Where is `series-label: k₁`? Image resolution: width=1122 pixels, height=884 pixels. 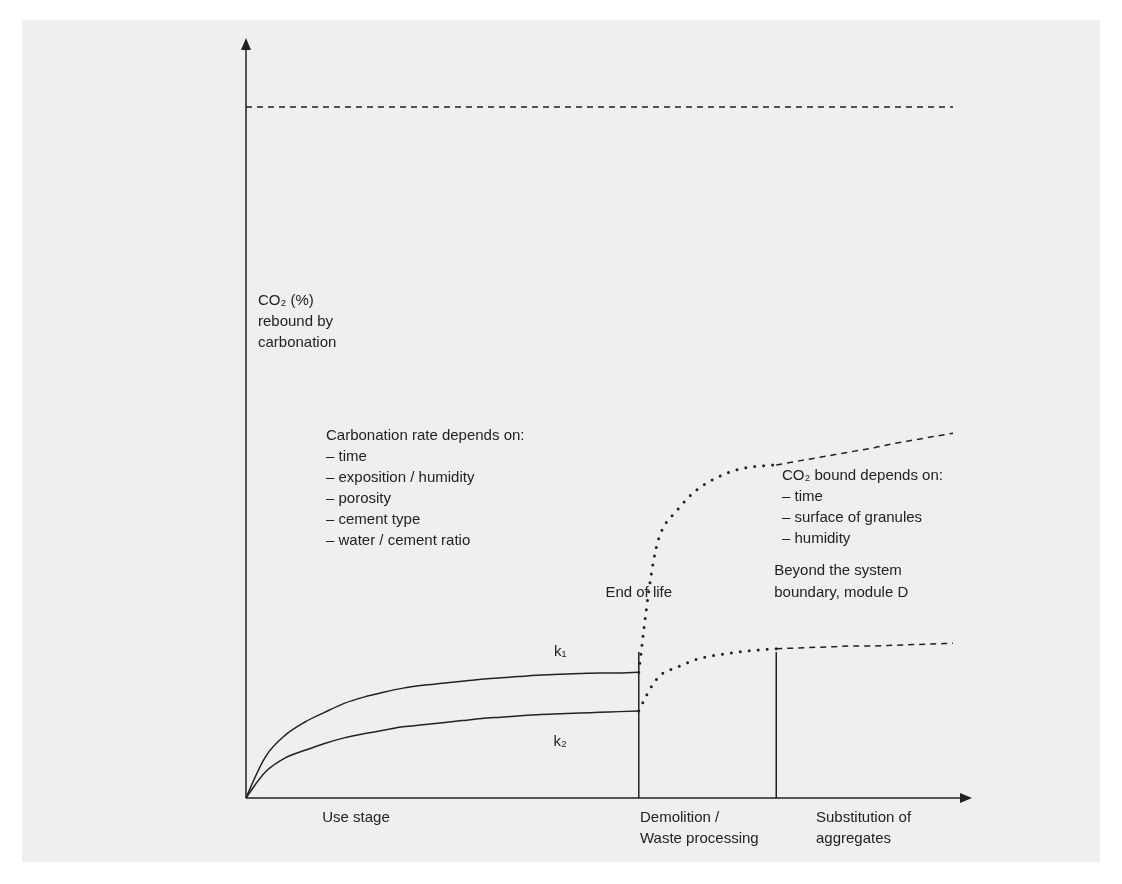 series-label: k₁ is located at coordinates (560, 651).